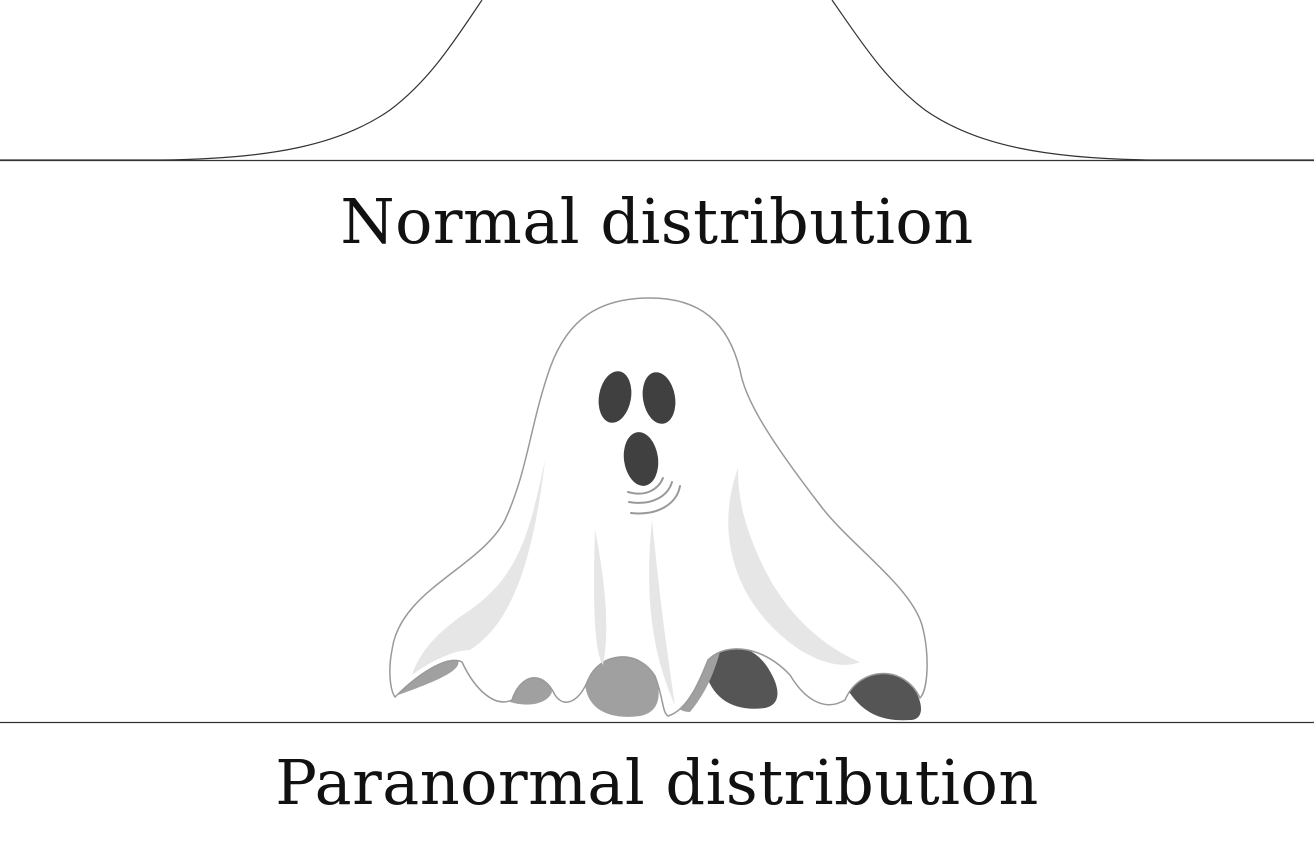 The width and height of the screenshot is (1314, 862). What do you see at coordinates (741, 677) in the screenshot?
I see `ghost-hem-dark-mid` at bounding box center [741, 677].